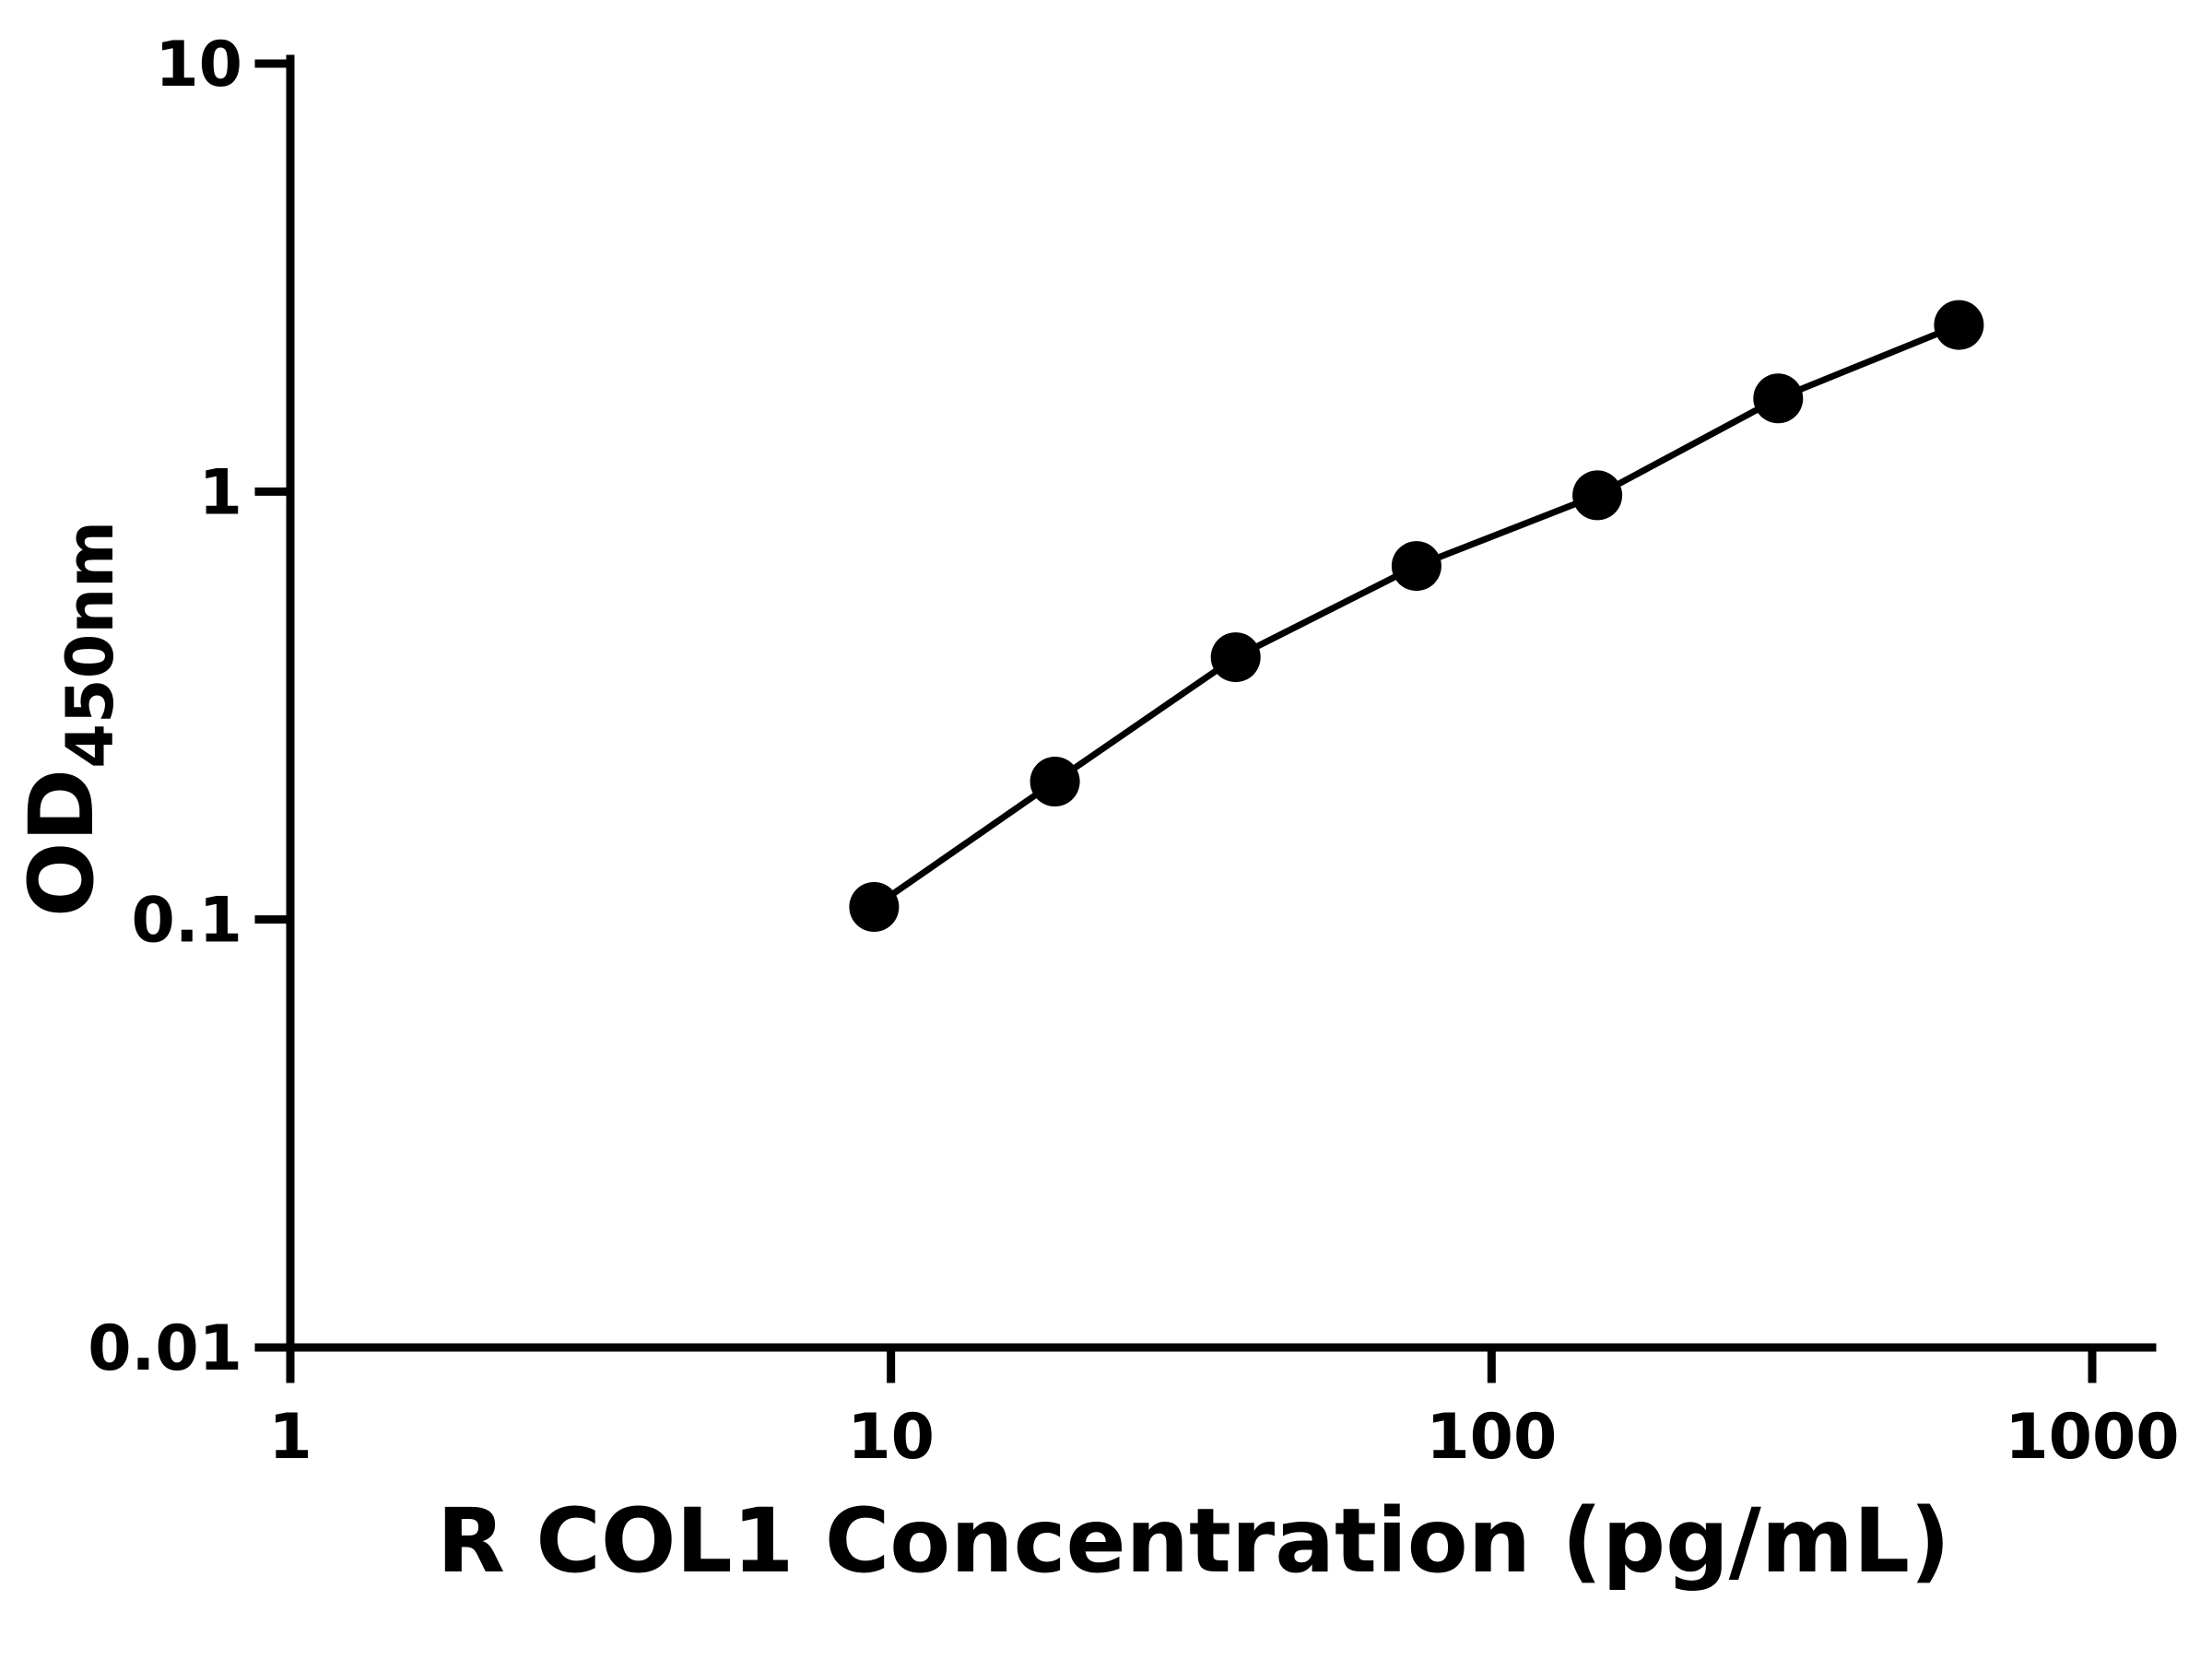 This screenshot has height=1659, width=2212. Describe the element at coordinates (220, 492) in the screenshot. I see `y-tick-label: 1` at that location.